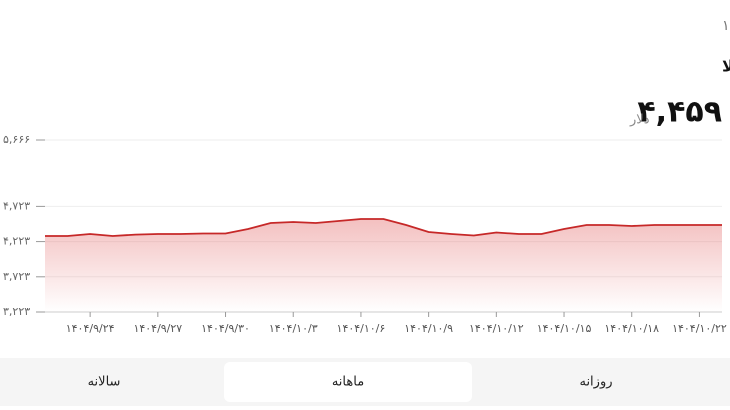 The image size is (730, 410). What do you see at coordinates (639, 120) in the screenshot?
I see `price-unit: دلار` at bounding box center [639, 120].